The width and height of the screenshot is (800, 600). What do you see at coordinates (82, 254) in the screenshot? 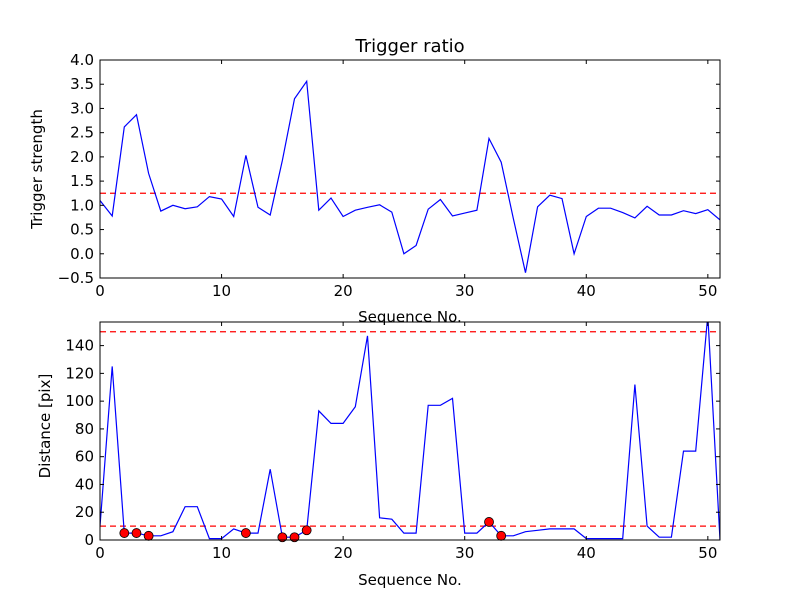
I see `y-tick-label: 0.0` at bounding box center [82, 254].